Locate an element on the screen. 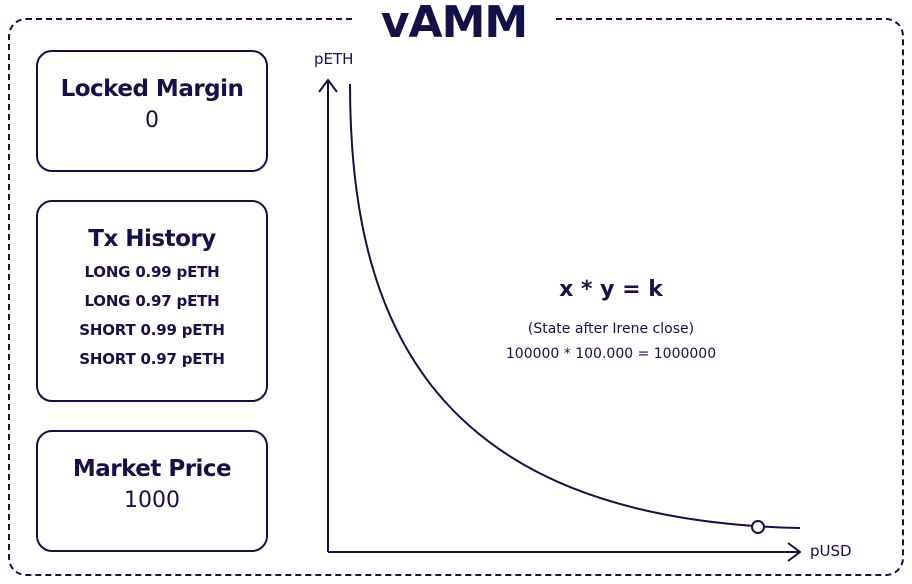 The width and height of the screenshot is (912, 584). market-price-value: 1000 is located at coordinates (152, 500).